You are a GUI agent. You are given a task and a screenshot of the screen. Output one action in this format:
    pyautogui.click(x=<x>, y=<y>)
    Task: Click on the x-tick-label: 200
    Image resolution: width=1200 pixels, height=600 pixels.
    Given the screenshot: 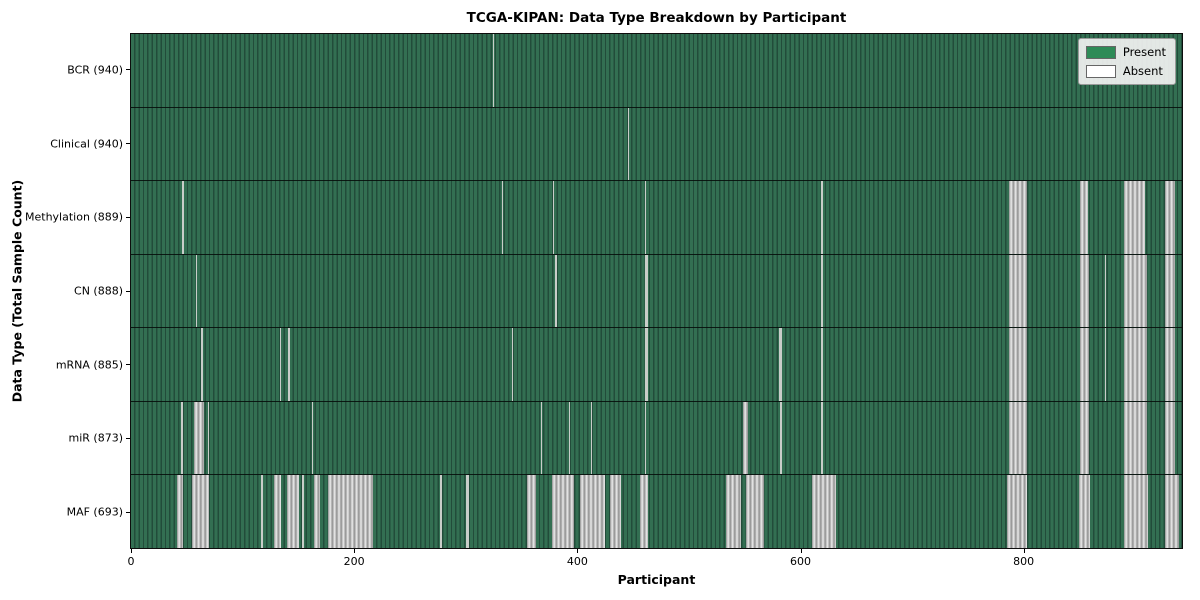 What is the action you would take?
    pyautogui.click(x=354, y=561)
    